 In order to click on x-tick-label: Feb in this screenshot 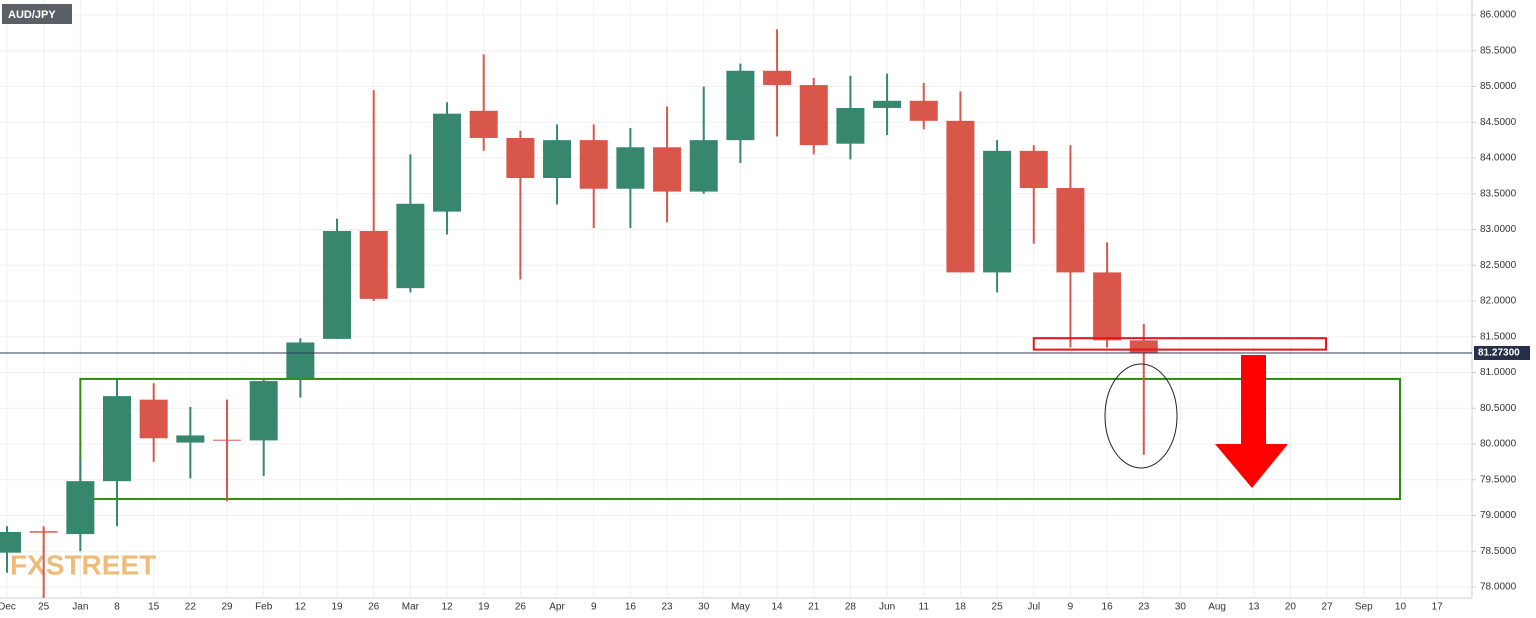, I will do `click(264, 607)`.